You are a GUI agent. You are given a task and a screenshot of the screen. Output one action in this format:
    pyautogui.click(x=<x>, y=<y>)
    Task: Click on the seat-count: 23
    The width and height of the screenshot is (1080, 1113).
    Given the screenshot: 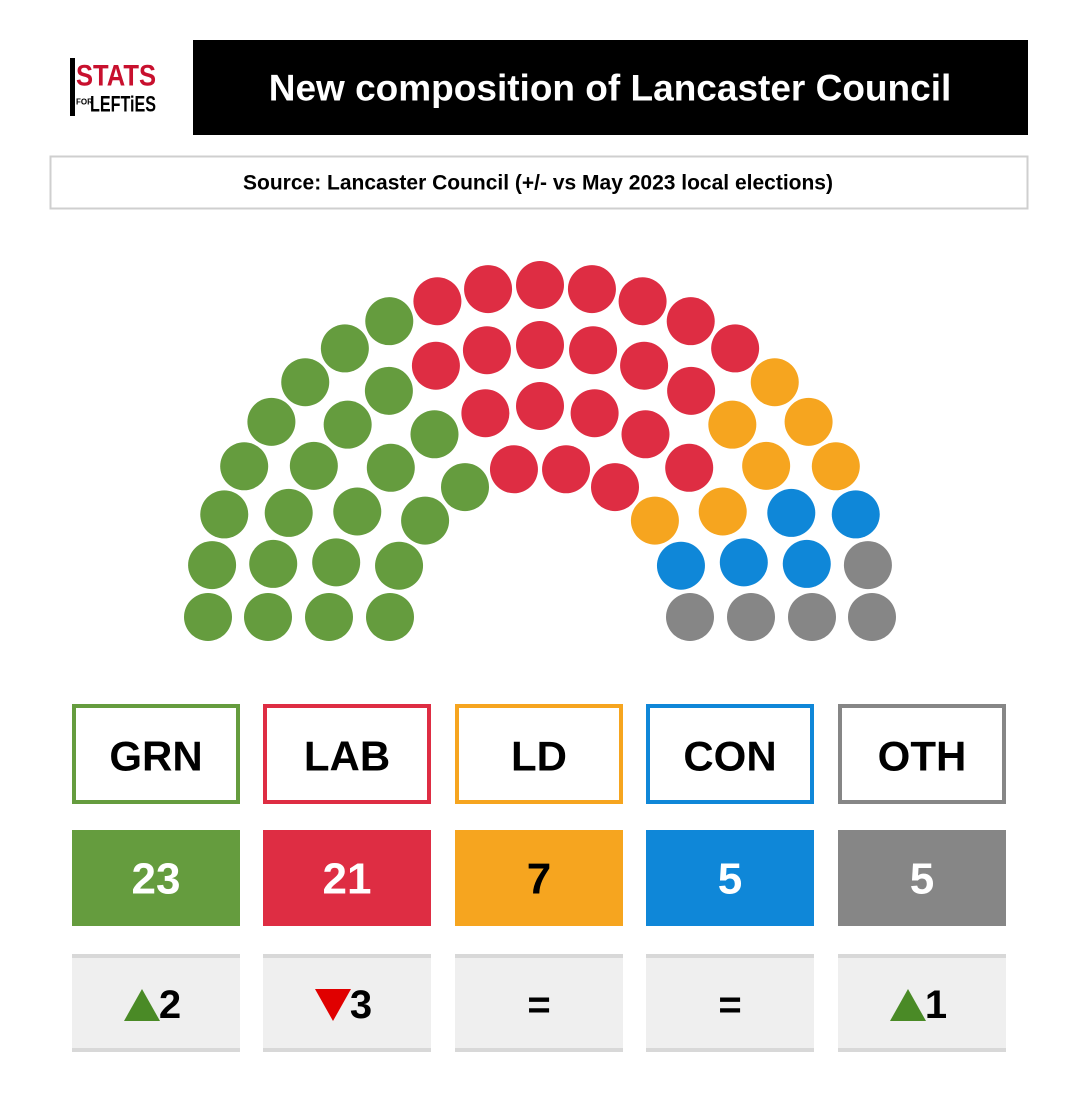 What is the action you would take?
    pyautogui.click(x=156, y=879)
    